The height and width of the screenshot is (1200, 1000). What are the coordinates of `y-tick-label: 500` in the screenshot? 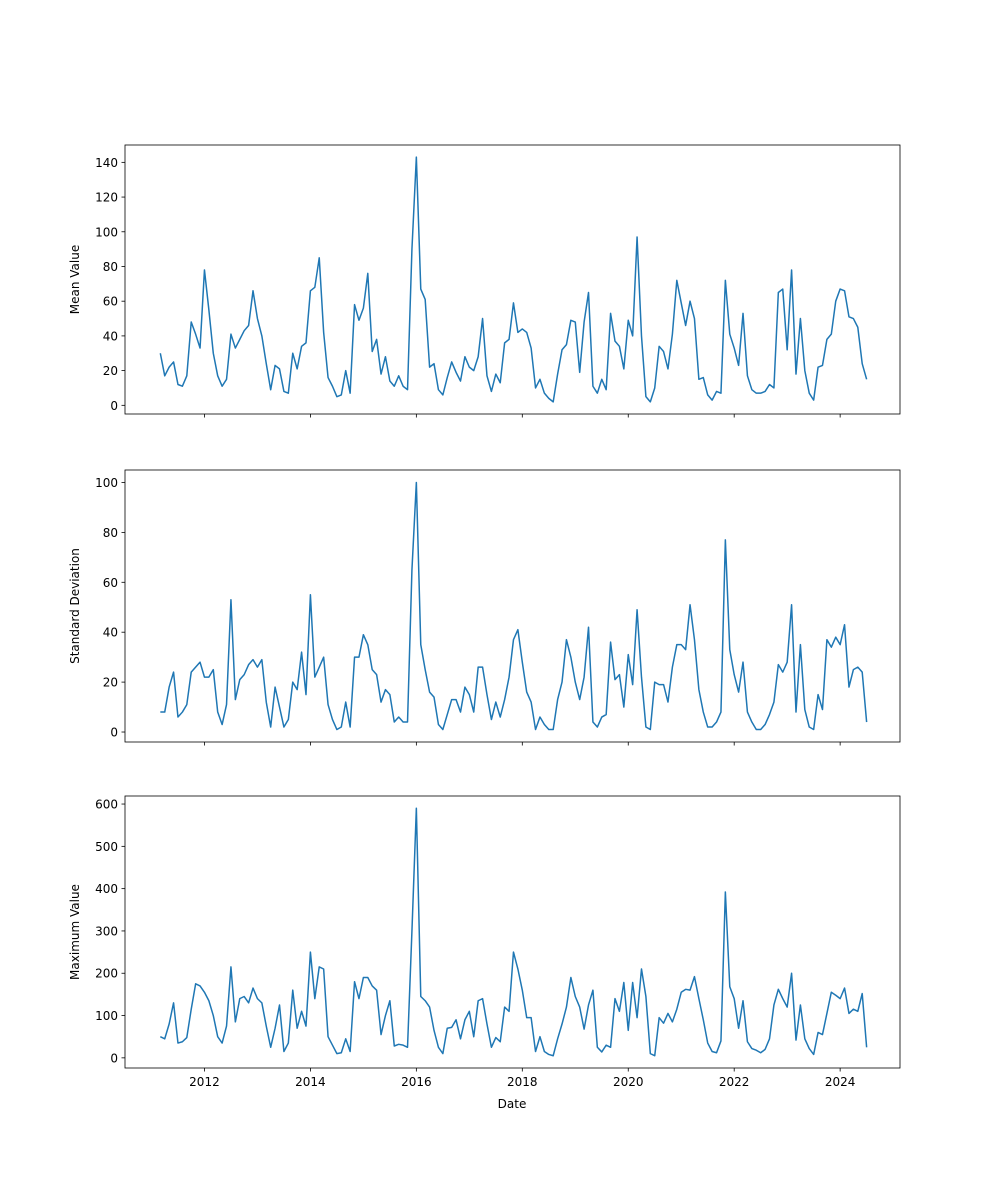 It's located at (106, 847).